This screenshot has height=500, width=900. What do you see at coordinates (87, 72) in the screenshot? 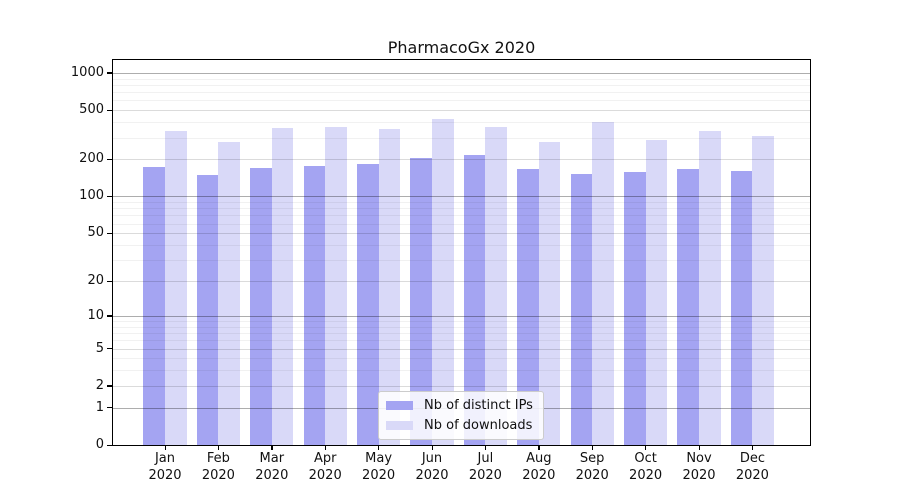
I see `y-tick-label-1000: 1000` at bounding box center [87, 72].